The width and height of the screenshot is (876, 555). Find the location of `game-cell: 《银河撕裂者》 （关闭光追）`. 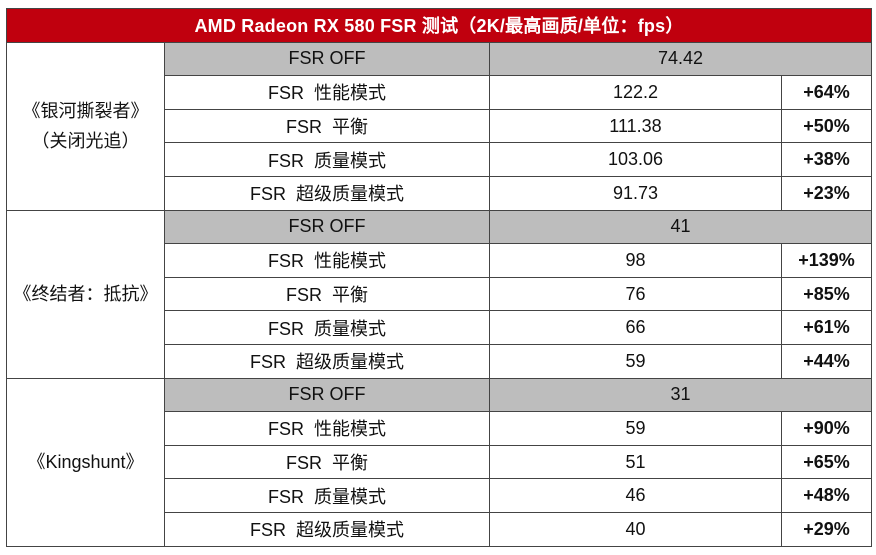

game-cell: 《银河撕裂者》 （关闭光追） is located at coordinates (85, 126).